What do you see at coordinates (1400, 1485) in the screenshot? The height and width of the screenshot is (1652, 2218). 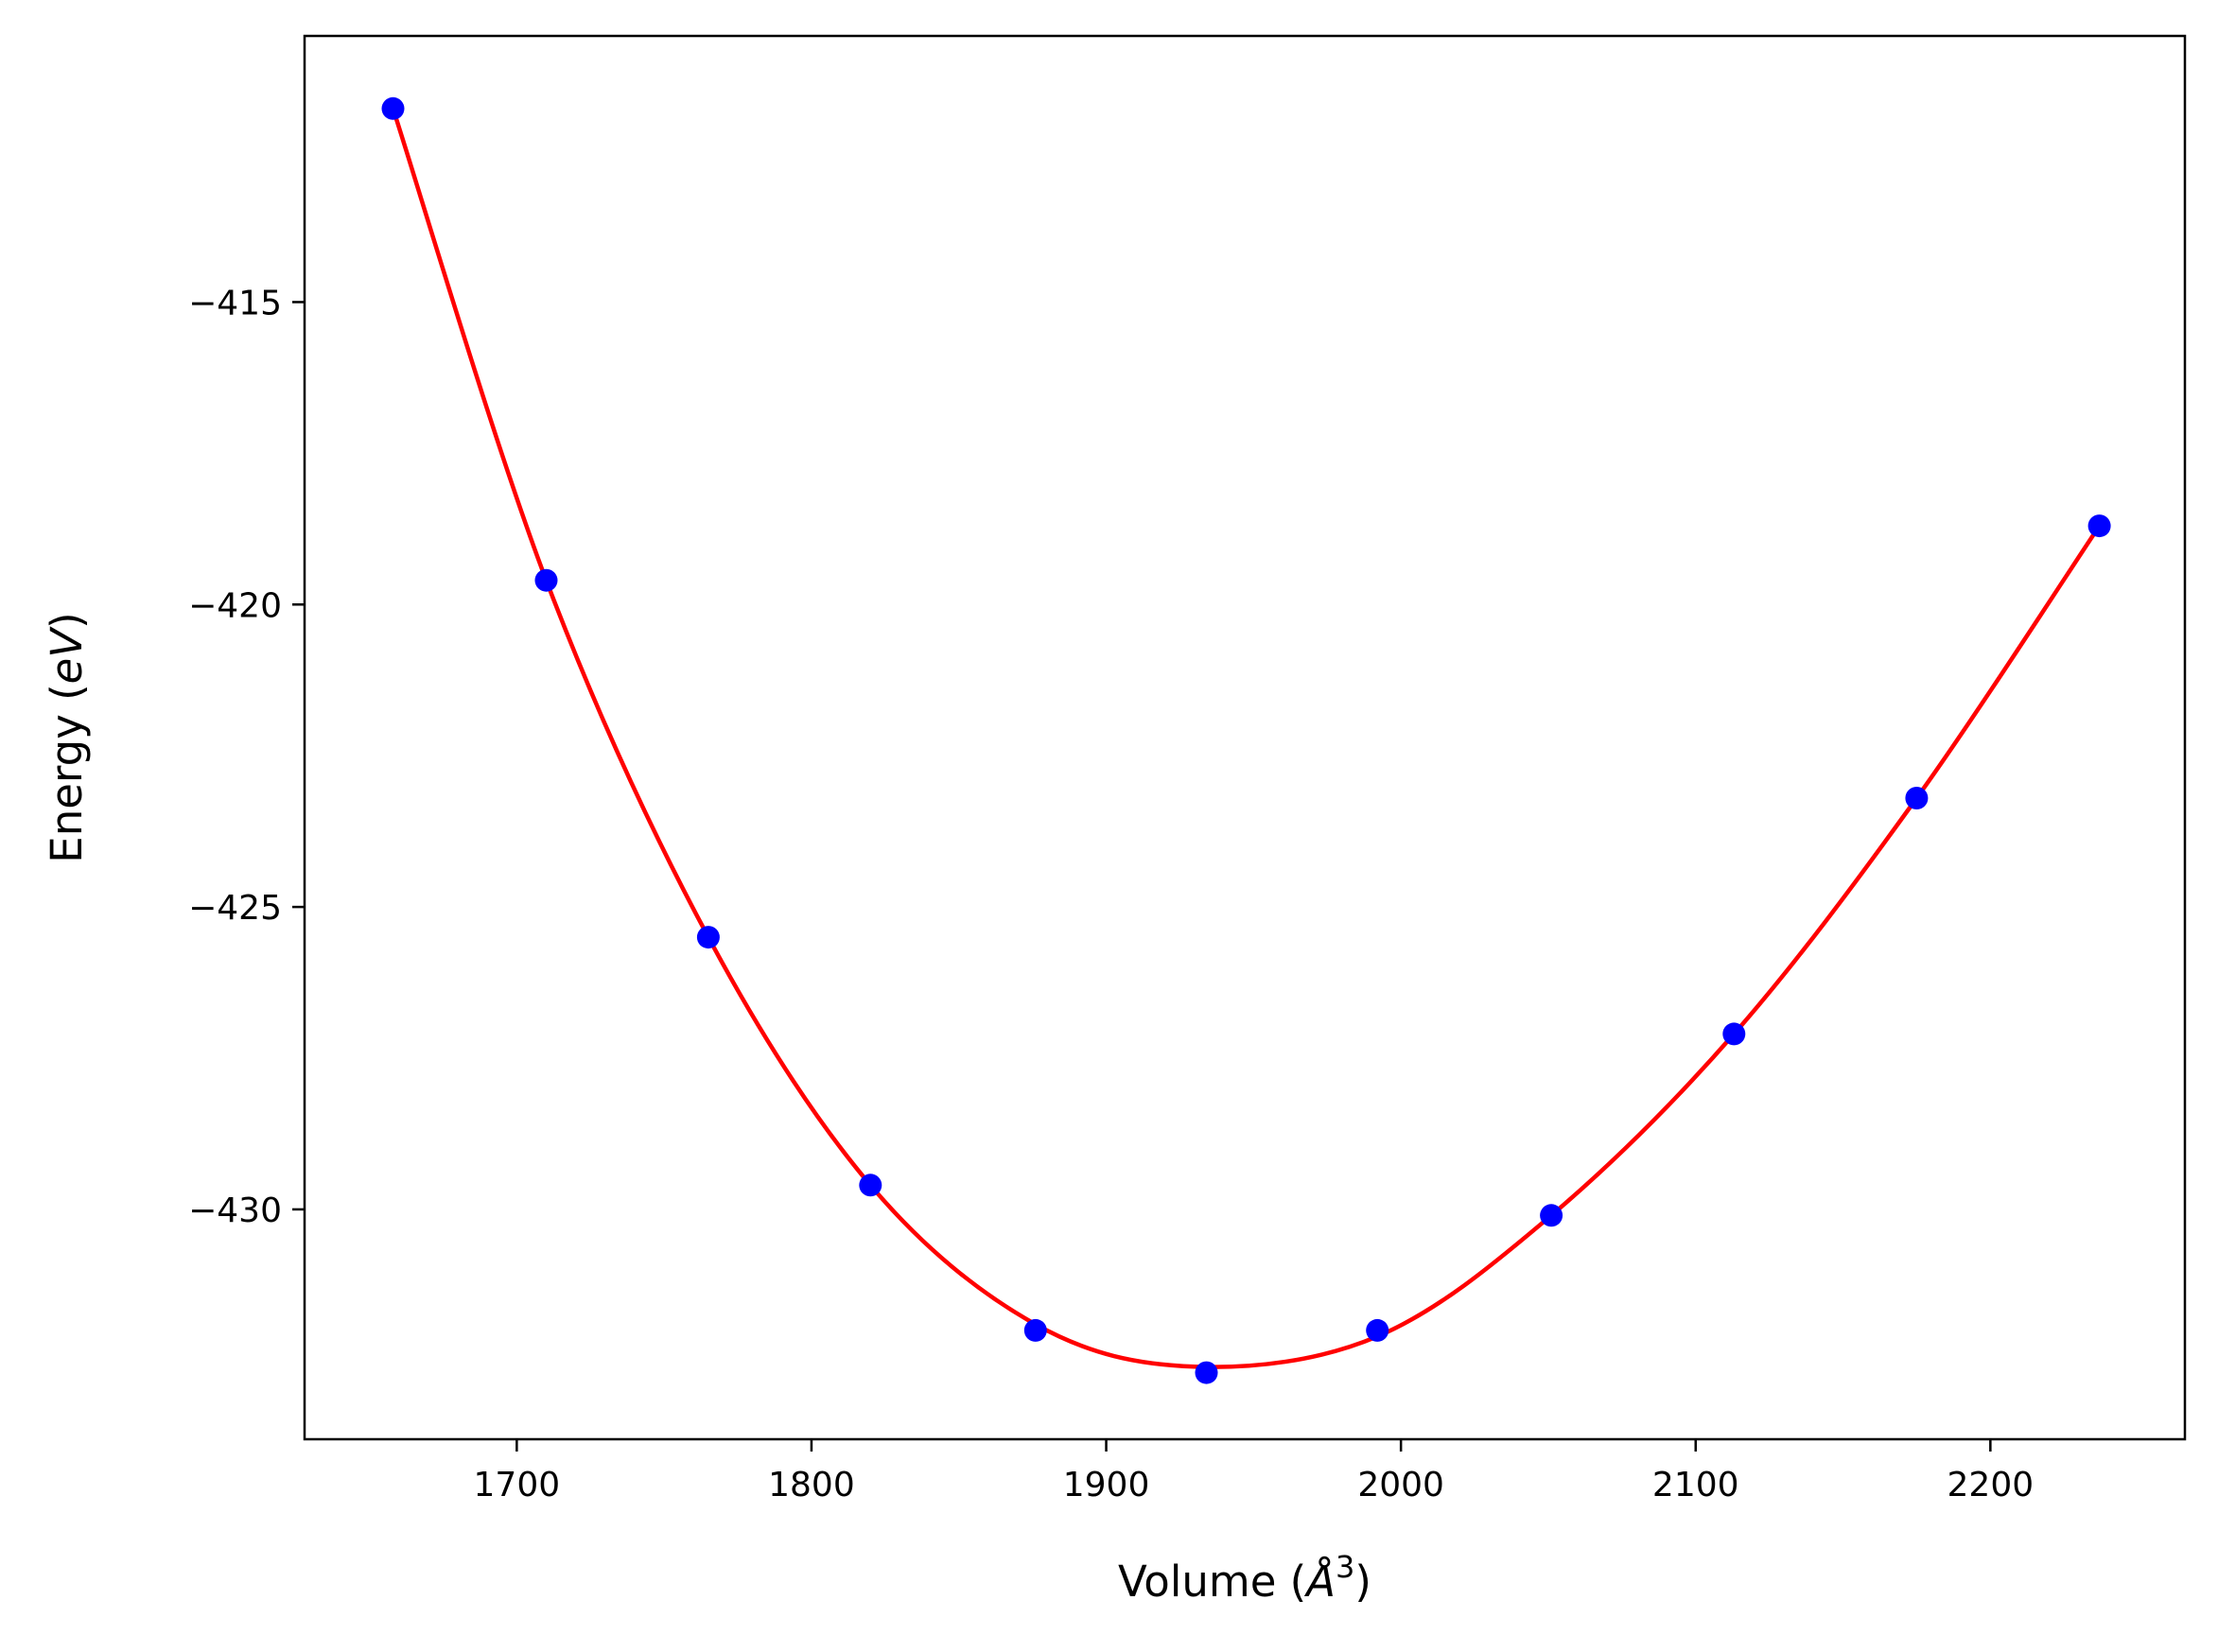 I see `x-tick-label: 2000` at bounding box center [1400, 1485].